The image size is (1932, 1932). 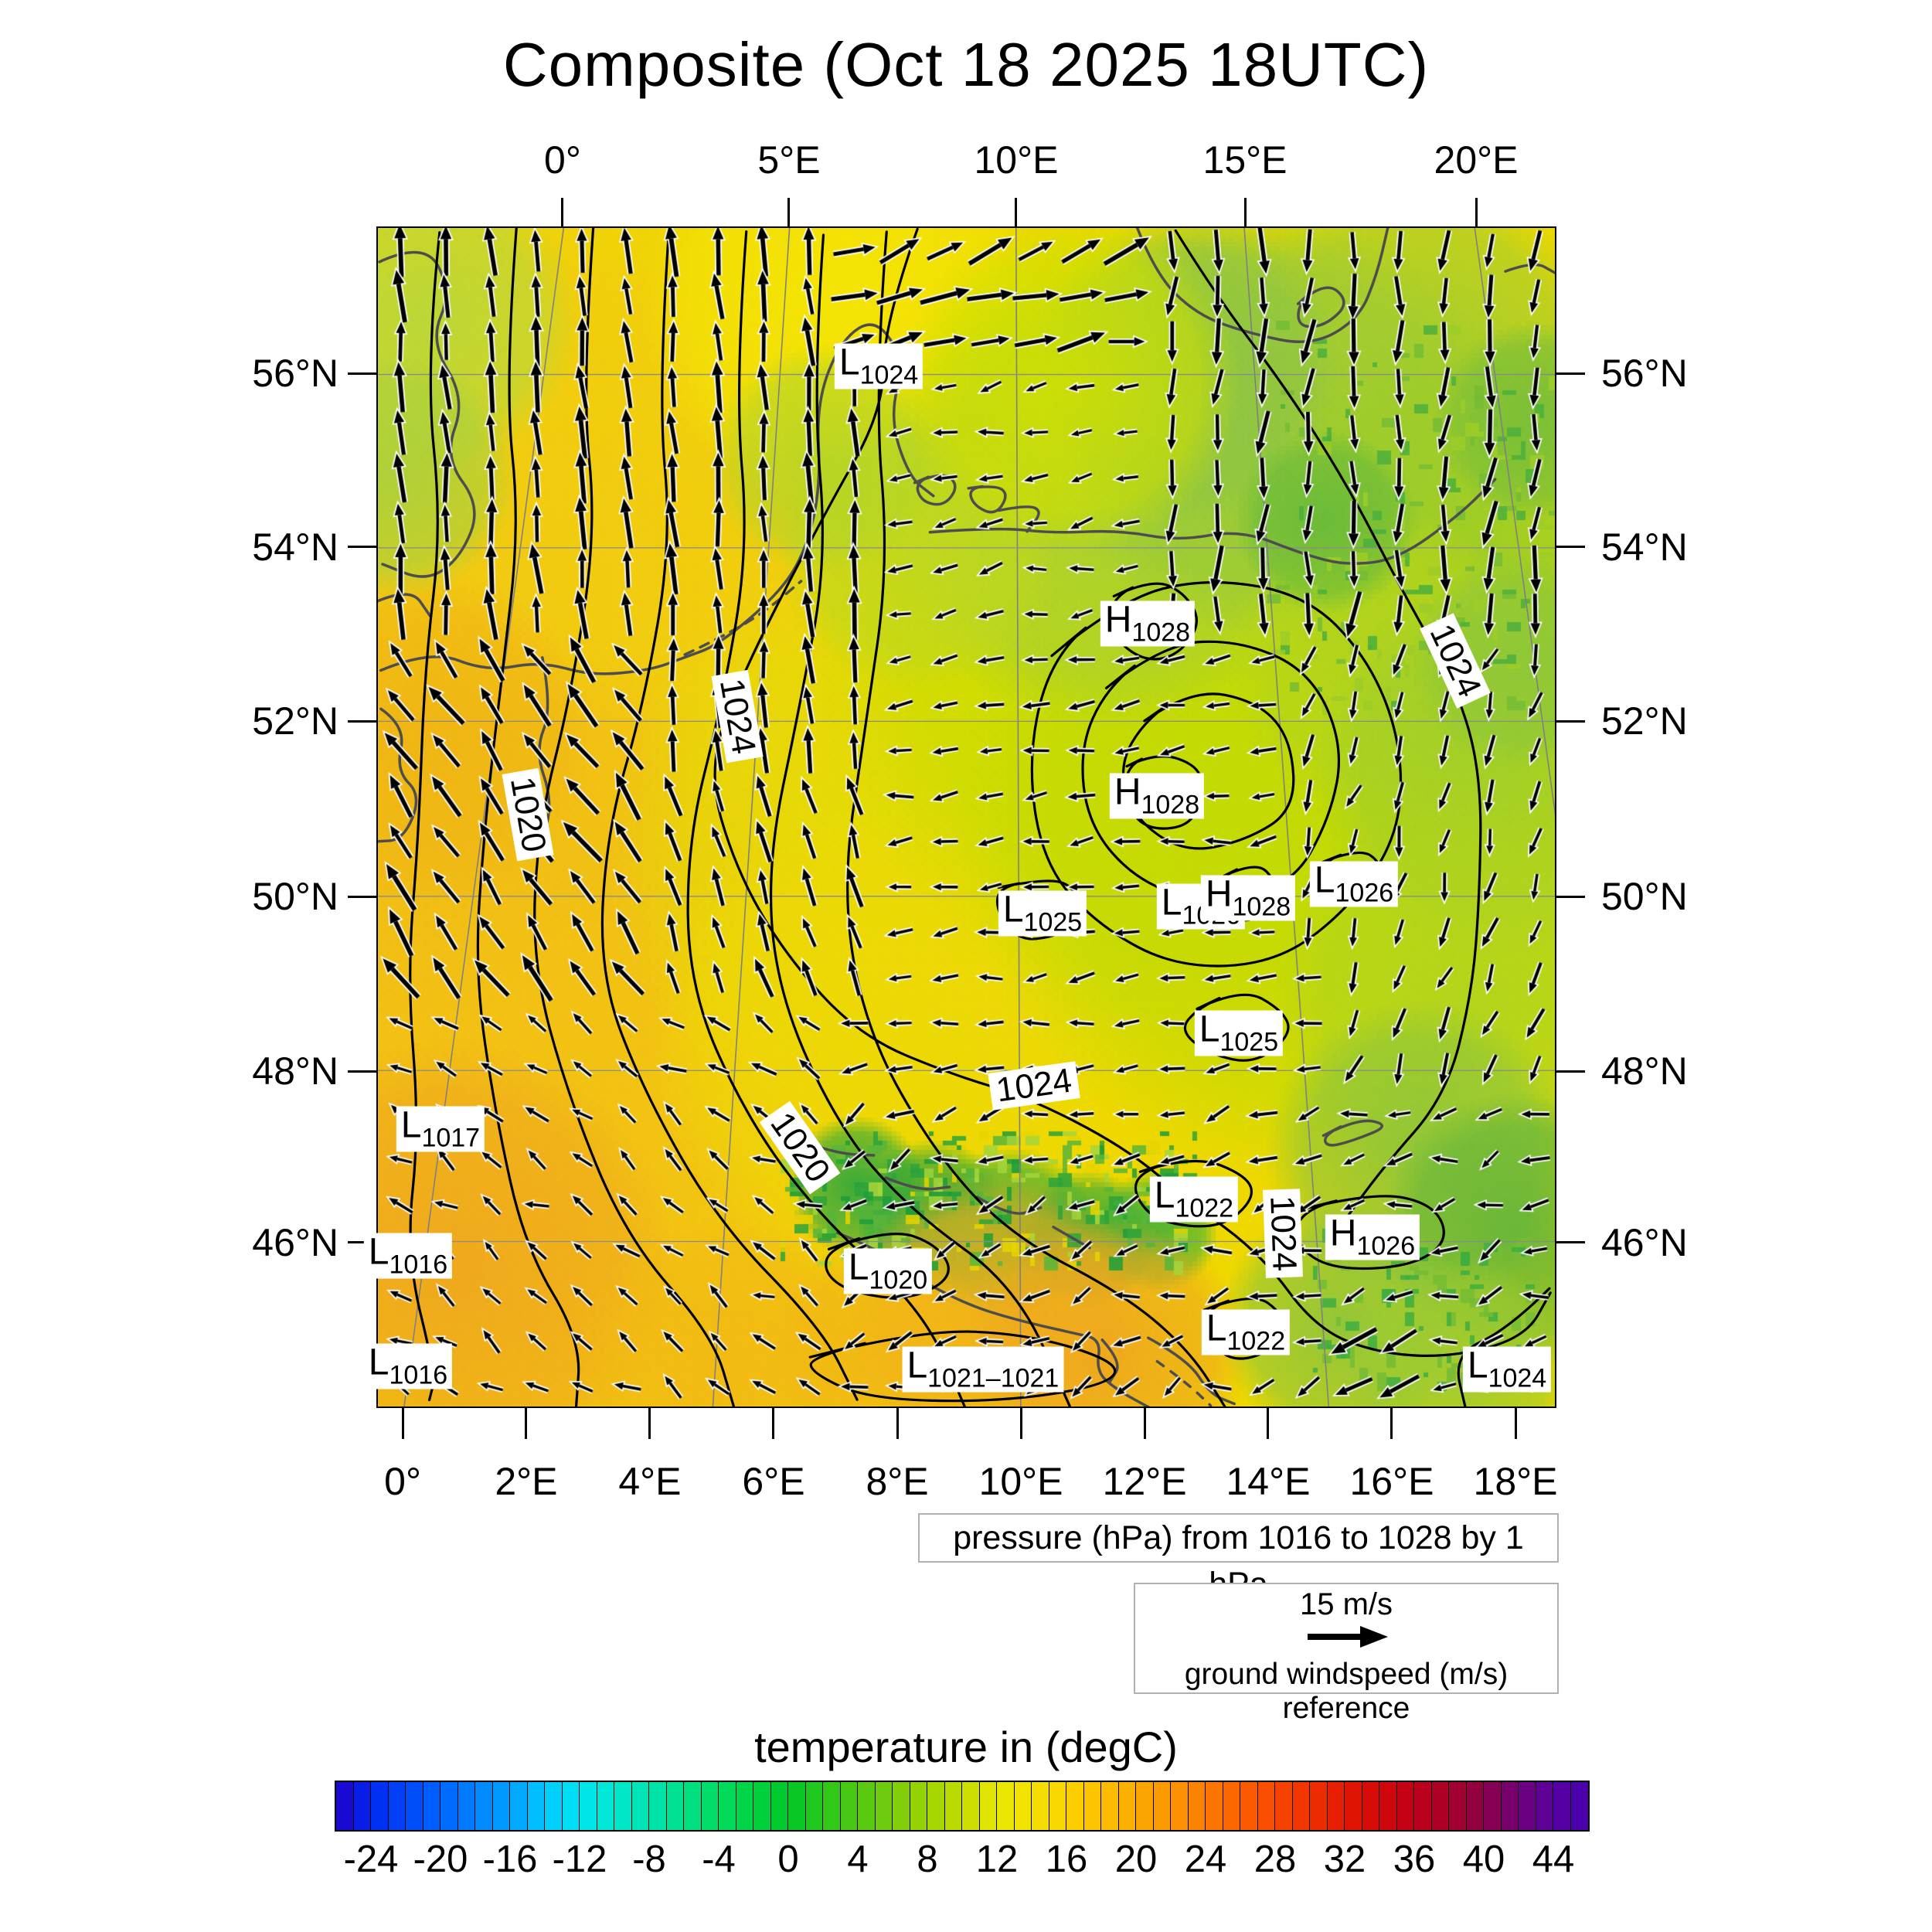 I want to click on bottom-axis-label: 8°E, so click(x=898, y=1482).